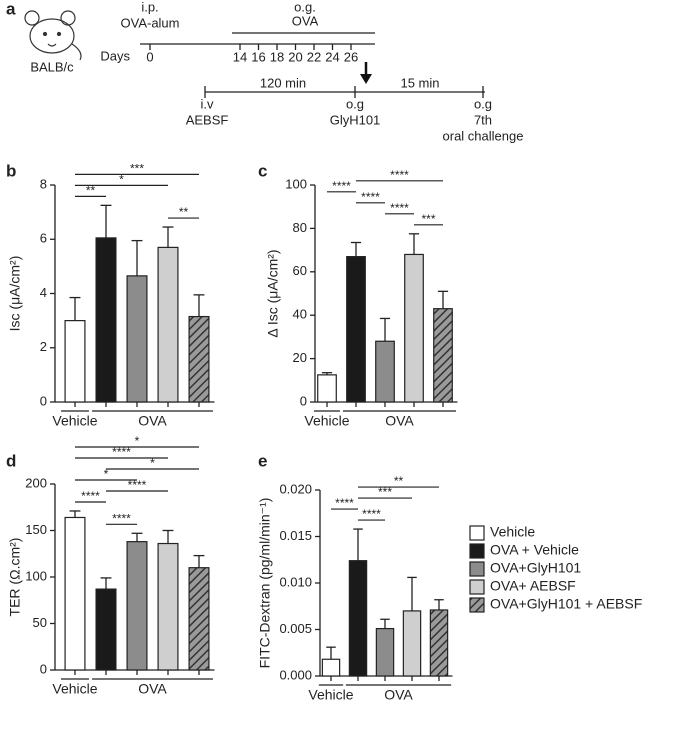  I want to click on day-label: 20, so click(295, 56).